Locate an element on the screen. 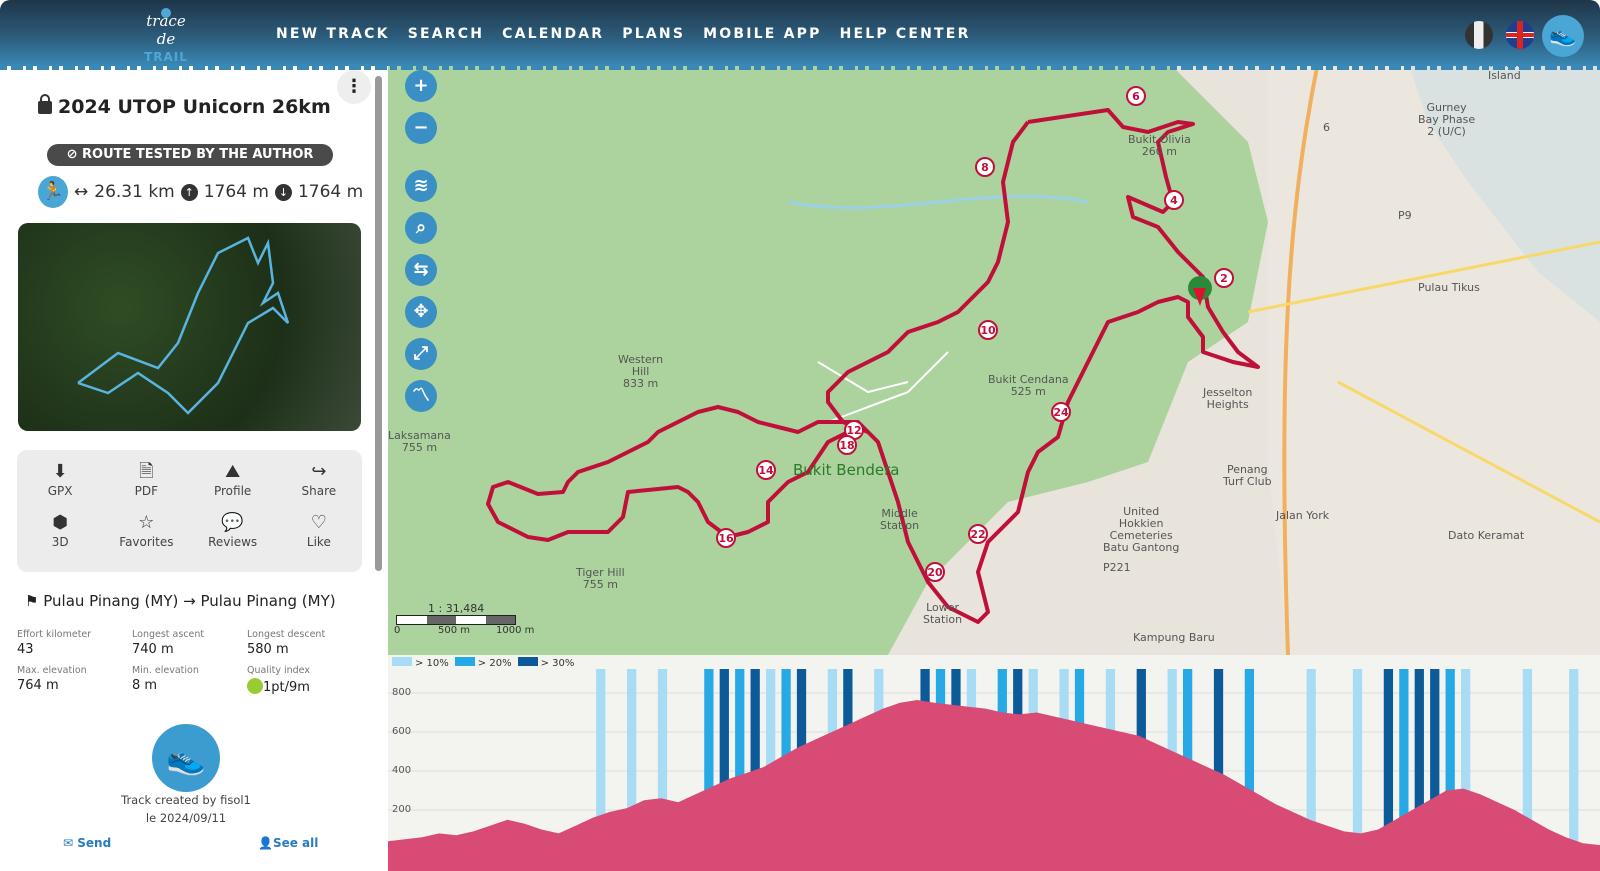 The height and width of the screenshot is (871, 1600). map-place-label: Tiger Hill 755 m is located at coordinates (600, 578).